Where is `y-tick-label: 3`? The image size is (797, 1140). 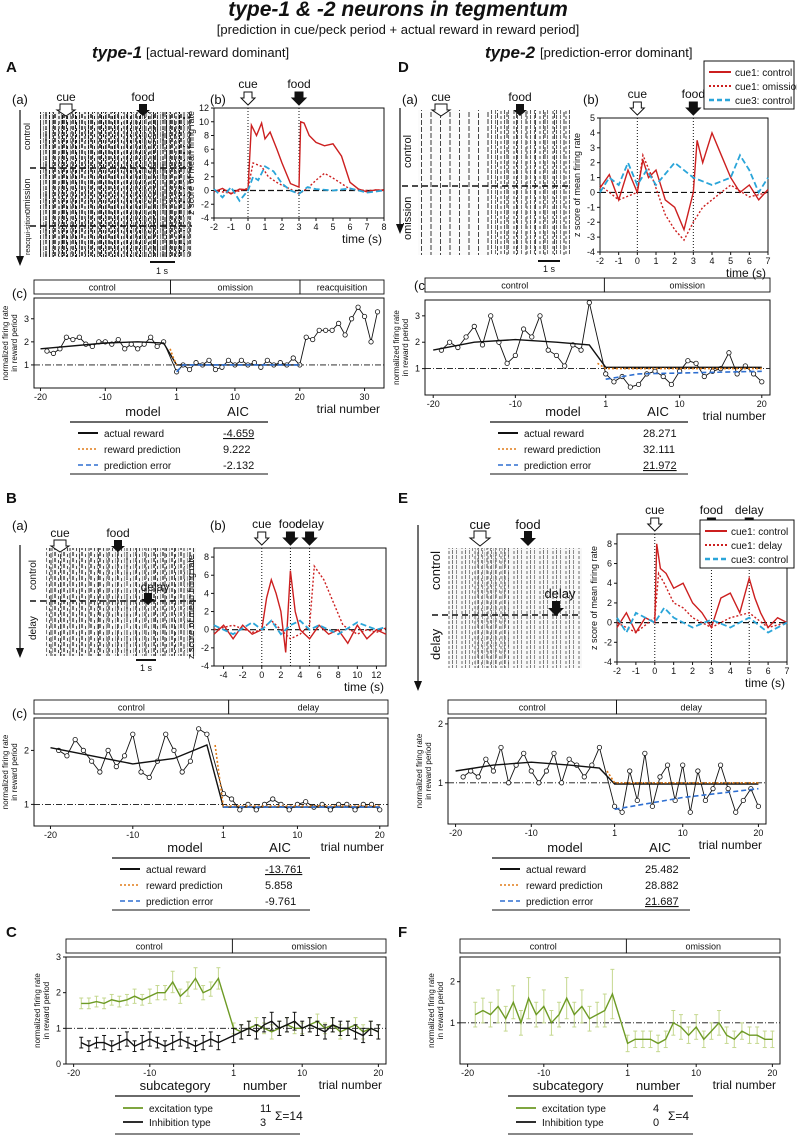
y-tick-label: 3 is located at coordinates (592, 148).